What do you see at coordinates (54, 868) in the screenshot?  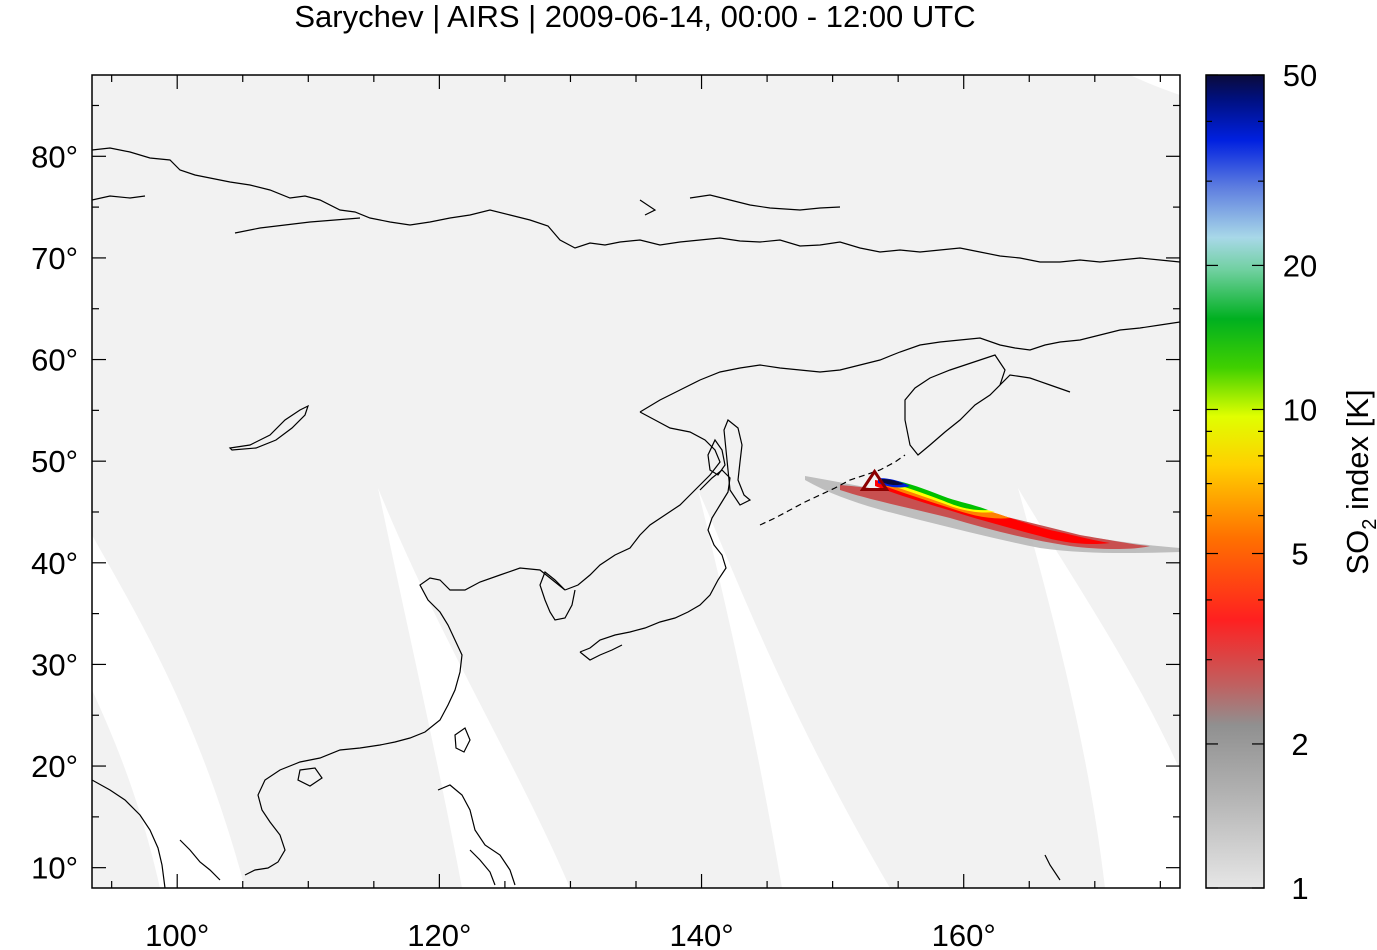 I see `lat-tick-label: 10°` at bounding box center [54, 868].